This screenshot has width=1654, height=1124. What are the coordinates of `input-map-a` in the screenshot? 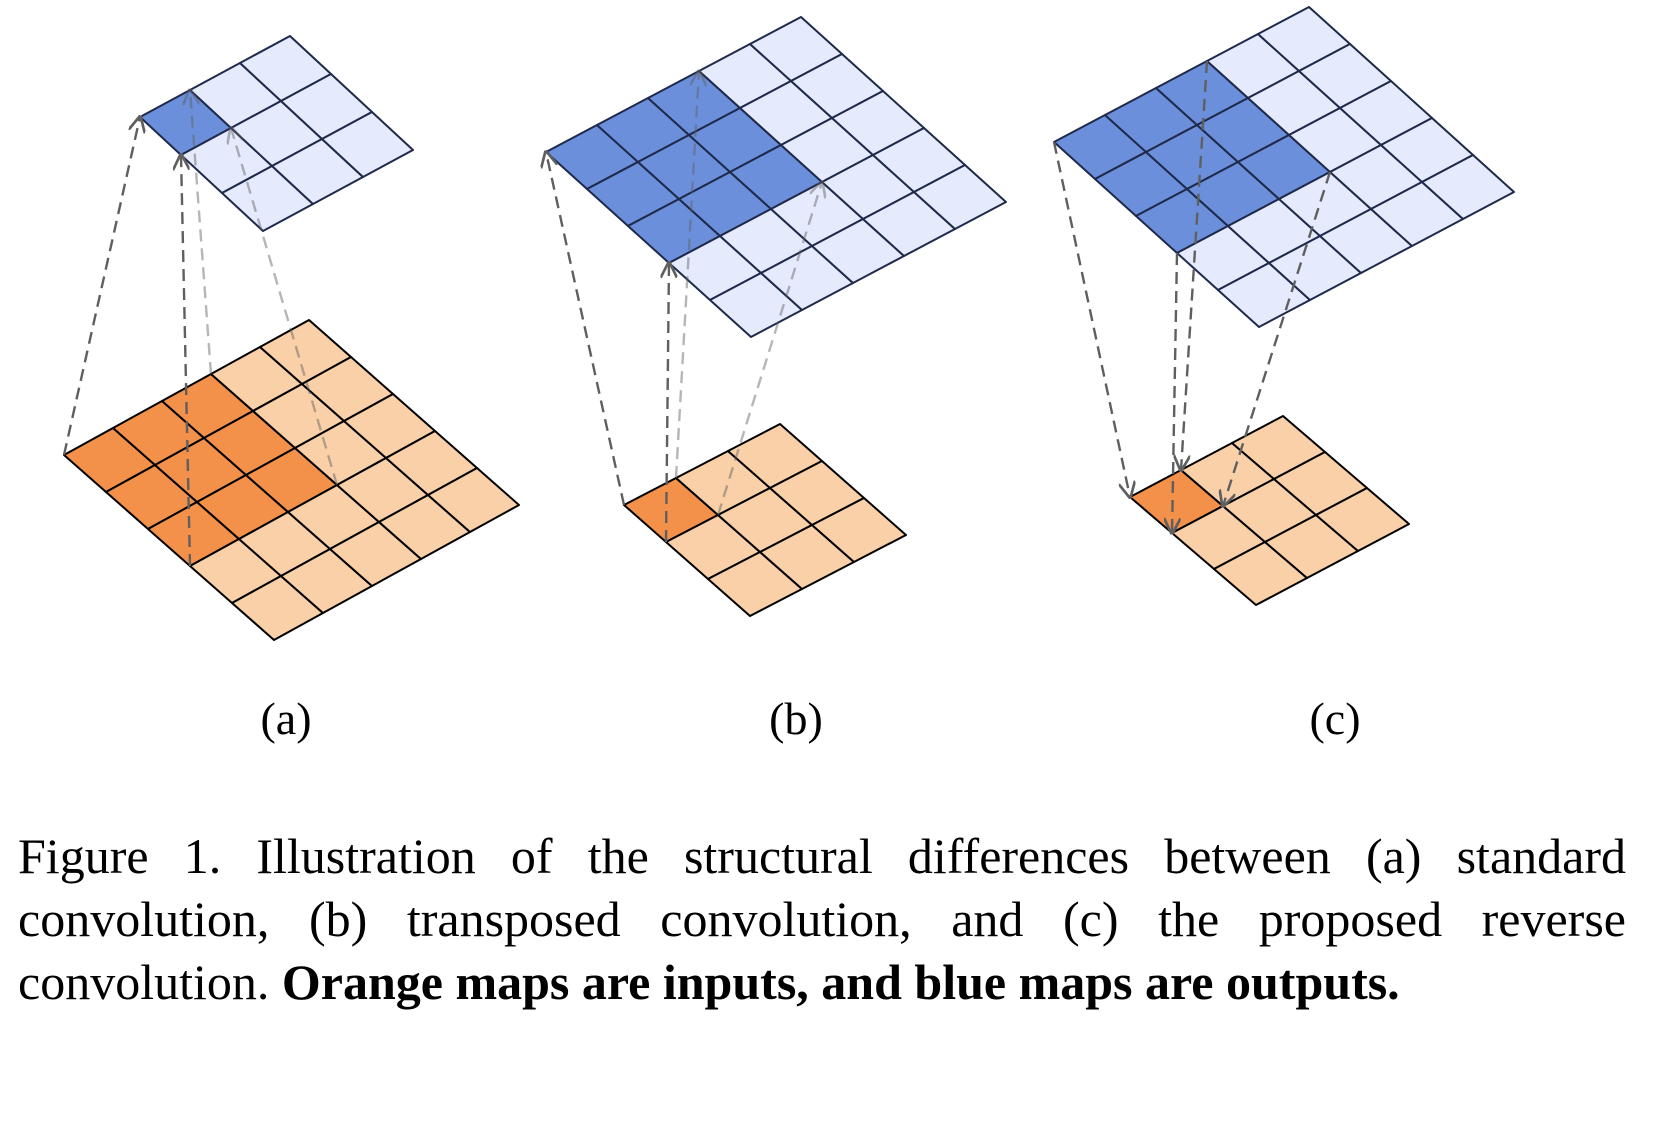 It's located at (291, 480).